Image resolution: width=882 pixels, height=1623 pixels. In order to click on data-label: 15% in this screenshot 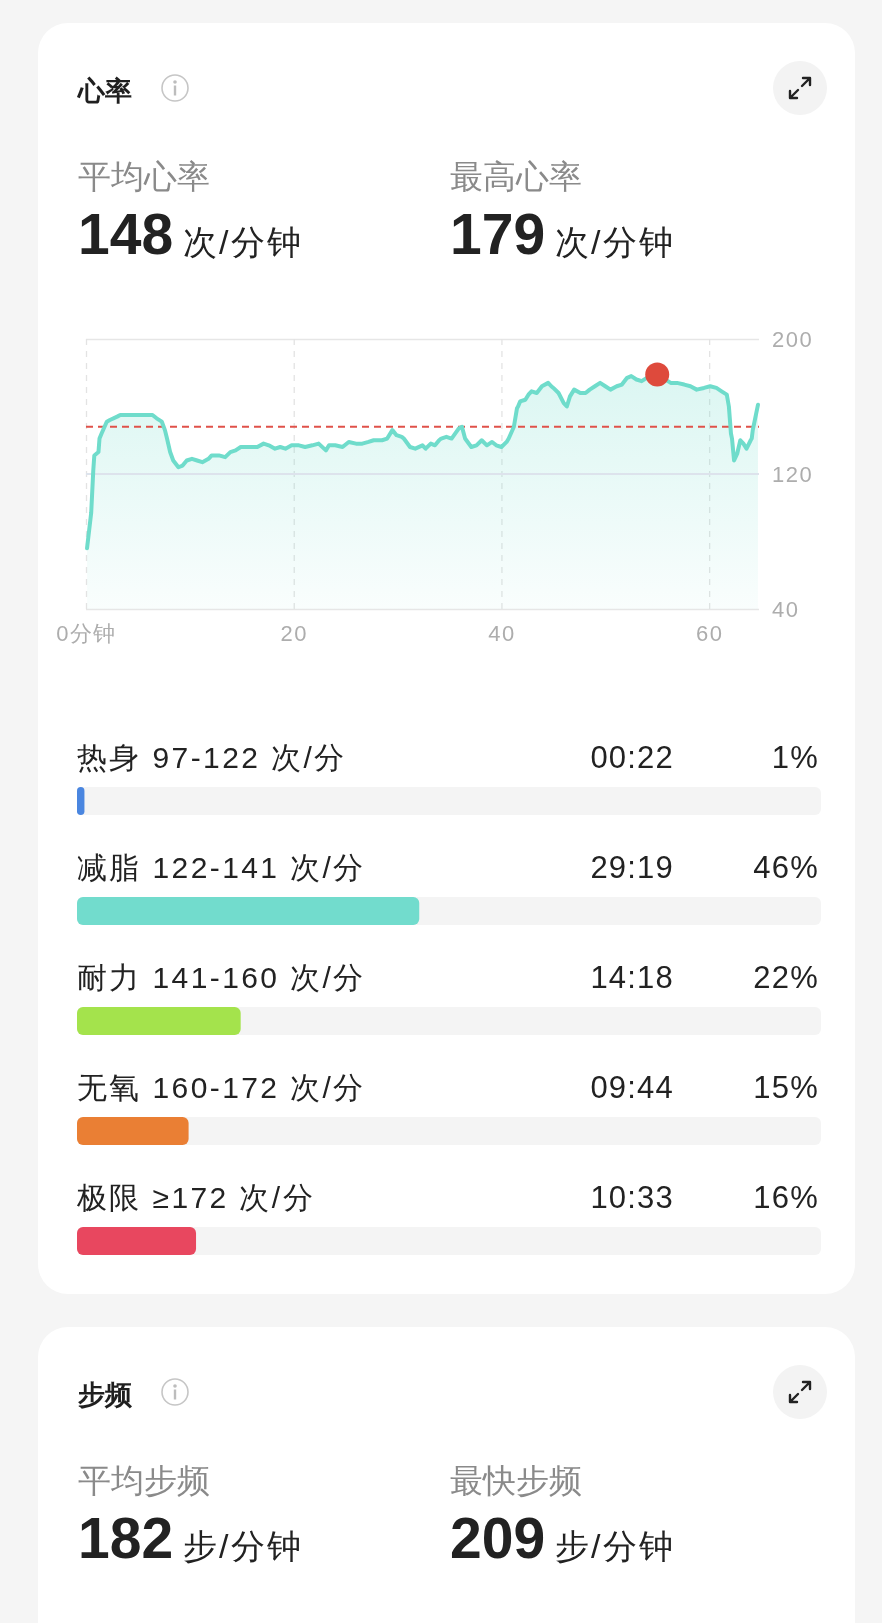, I will do `click(786, 1087)`.